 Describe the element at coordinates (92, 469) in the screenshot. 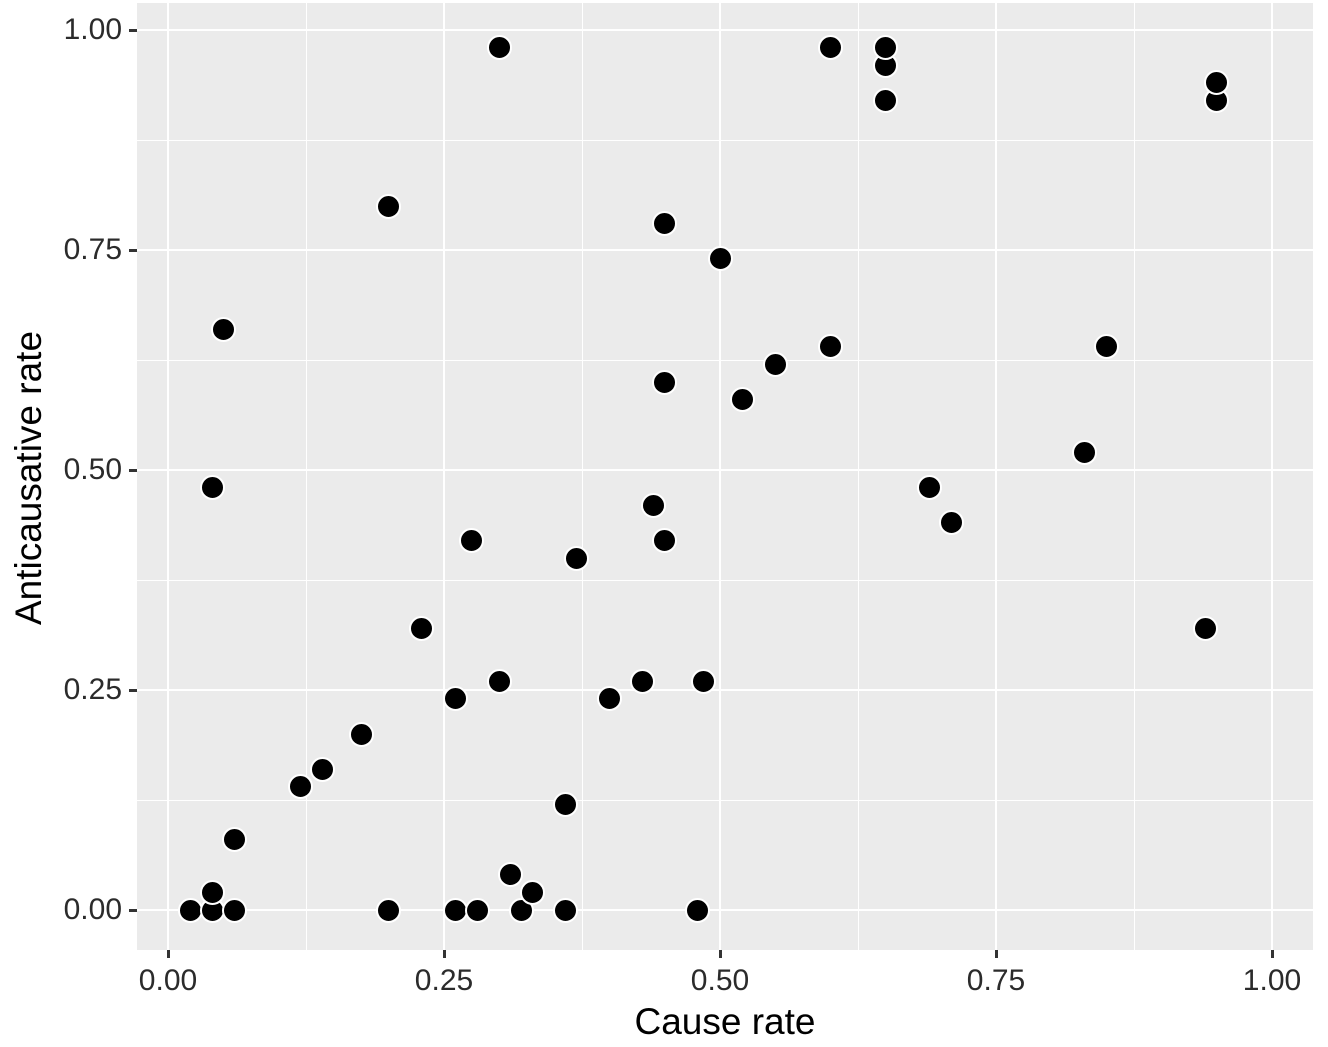

I see `y-tick-label: 0.50` at that location.